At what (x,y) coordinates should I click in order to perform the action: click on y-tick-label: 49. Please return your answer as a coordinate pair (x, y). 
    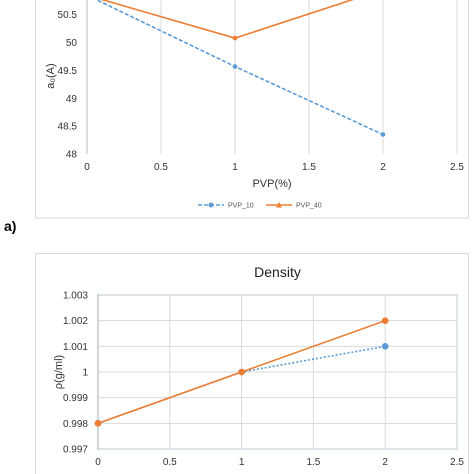
    Looking at the image, I should click on (72, 99).